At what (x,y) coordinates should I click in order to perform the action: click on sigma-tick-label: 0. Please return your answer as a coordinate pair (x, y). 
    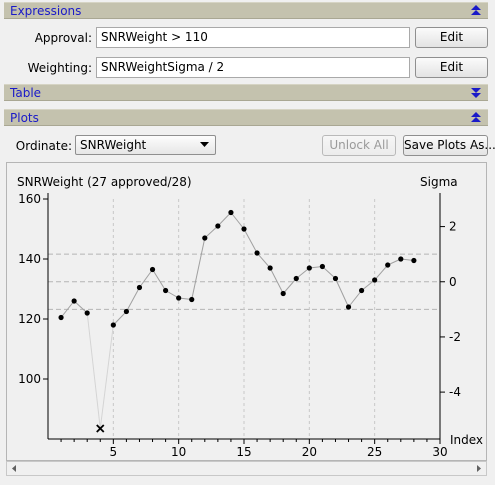
    Looking at the image, I should click on (453, 282).